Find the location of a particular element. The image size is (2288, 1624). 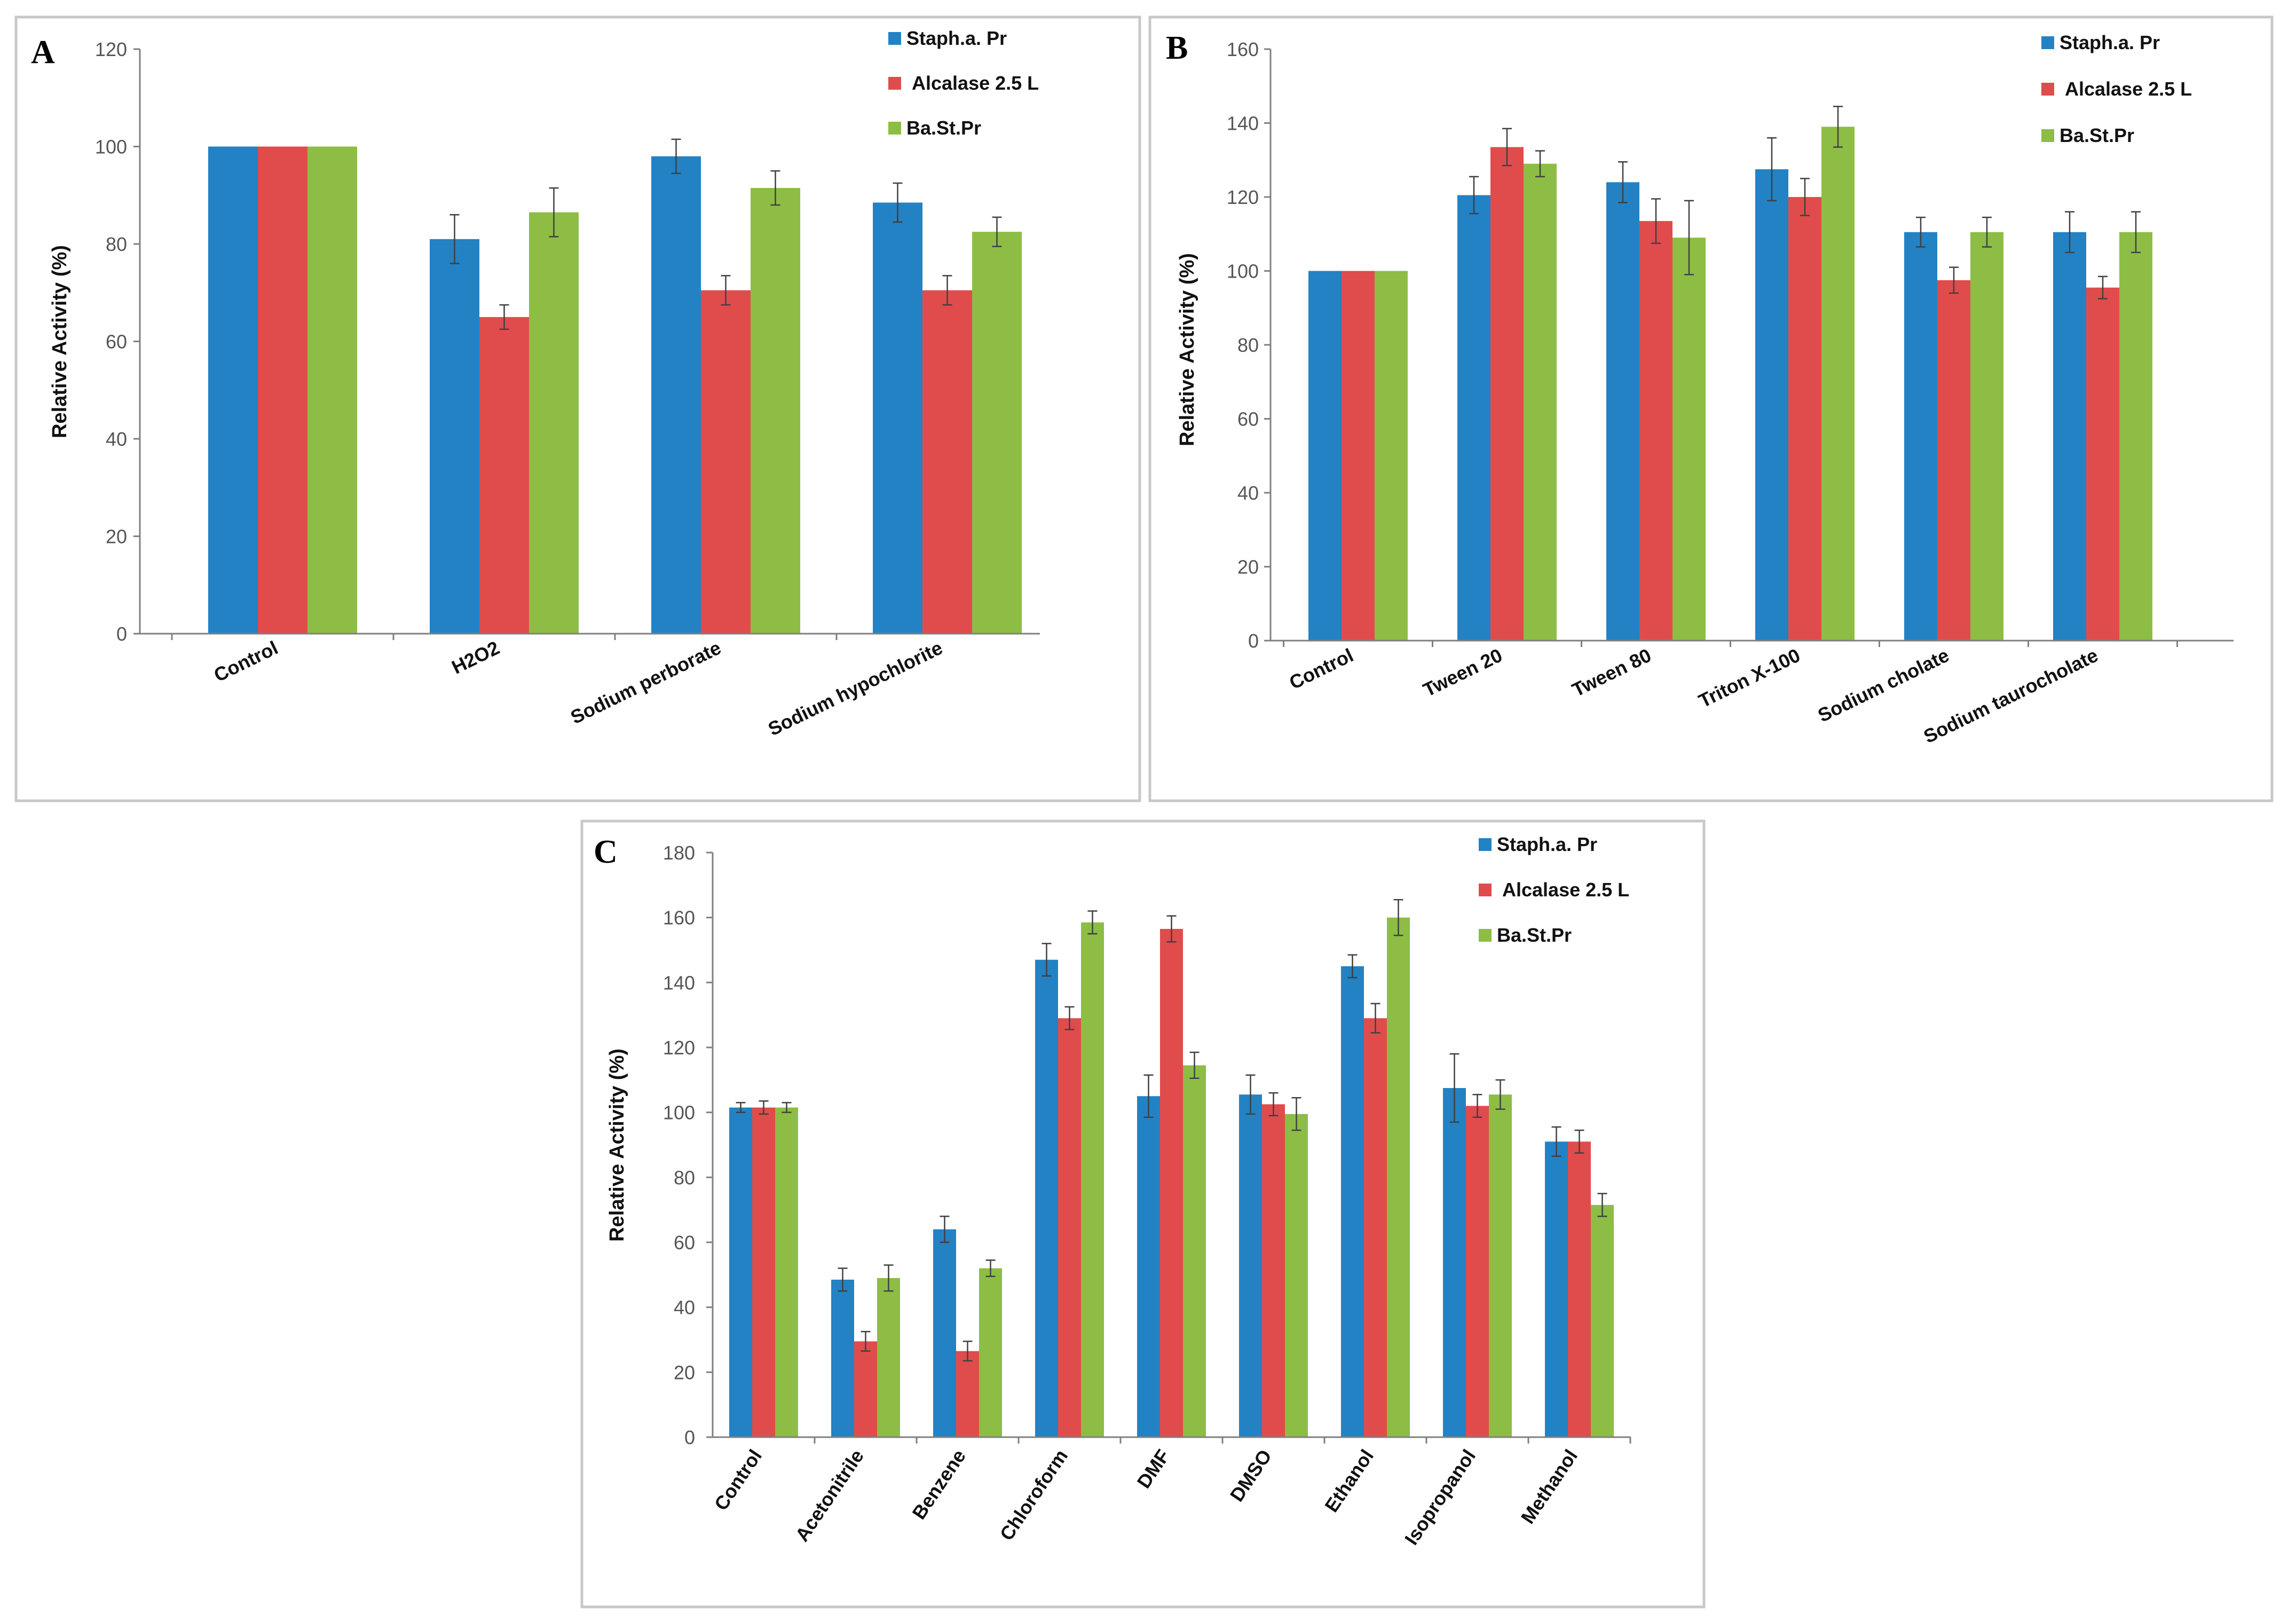

panel-c-letter: C is located at coordinates (606, 852).